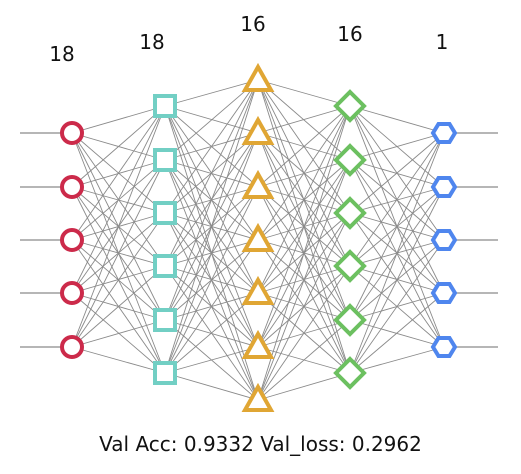  I want to click on layer-2-node-5-square-icon, so click(165, 320).